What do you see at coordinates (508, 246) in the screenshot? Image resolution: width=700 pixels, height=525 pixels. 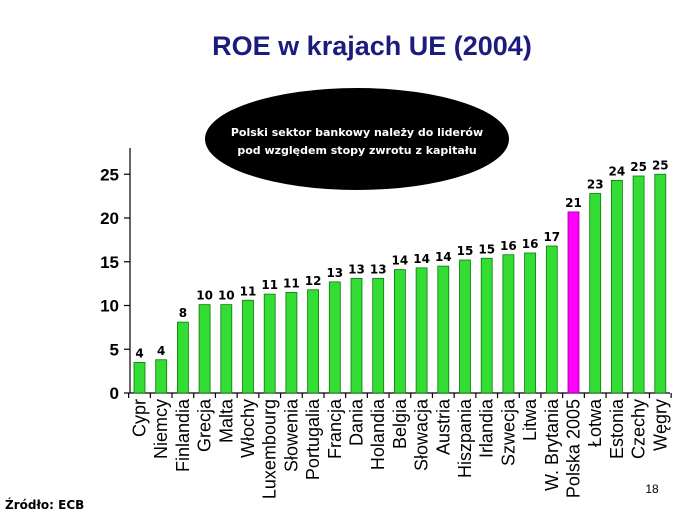 I see `data-label-18: 16` at bounding box center [508, 246].